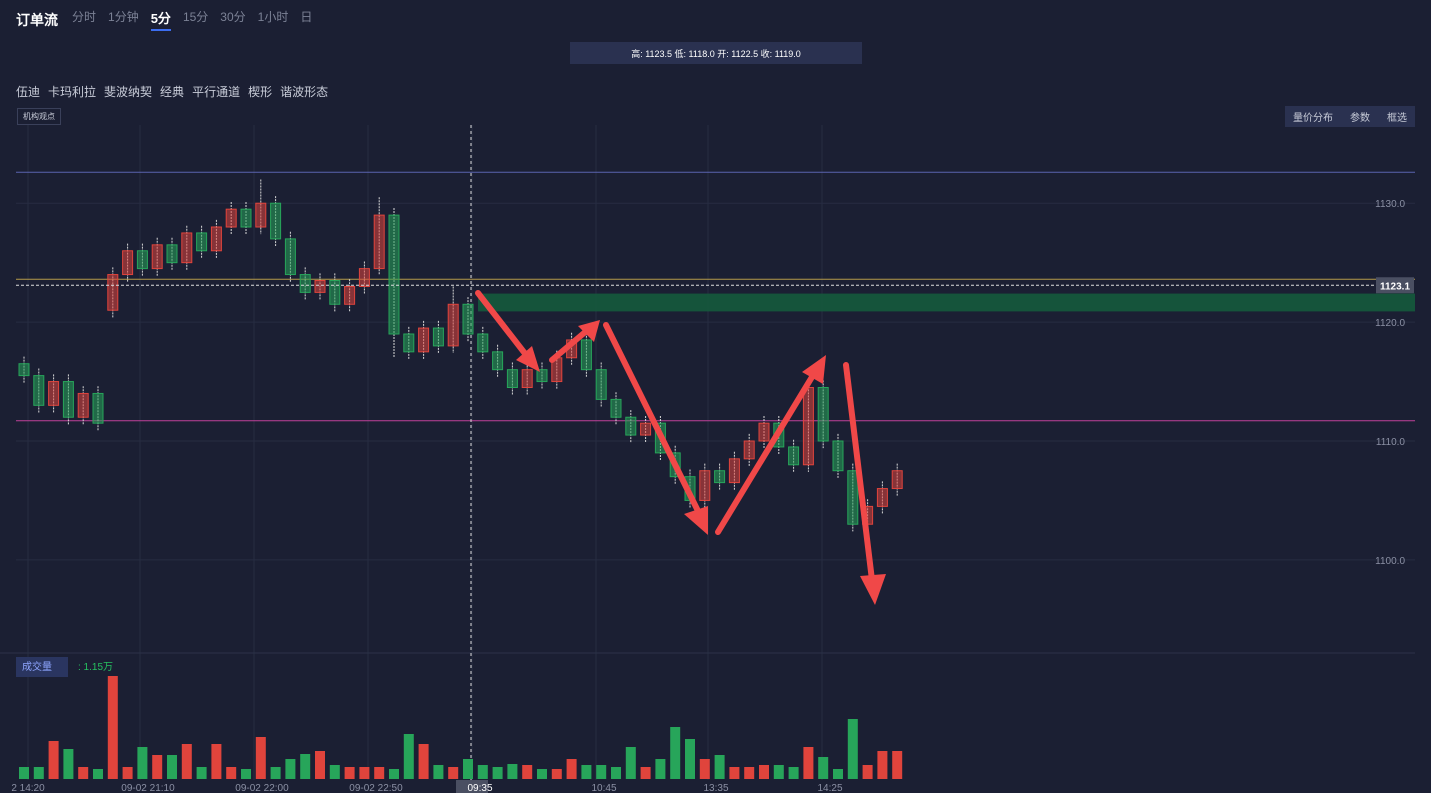 This screenshot has height=793, width=1431. Describe the element at coordinates (148, 788) in the screenshot. I see `x-tick-label: 09-02 21:10` at that location.